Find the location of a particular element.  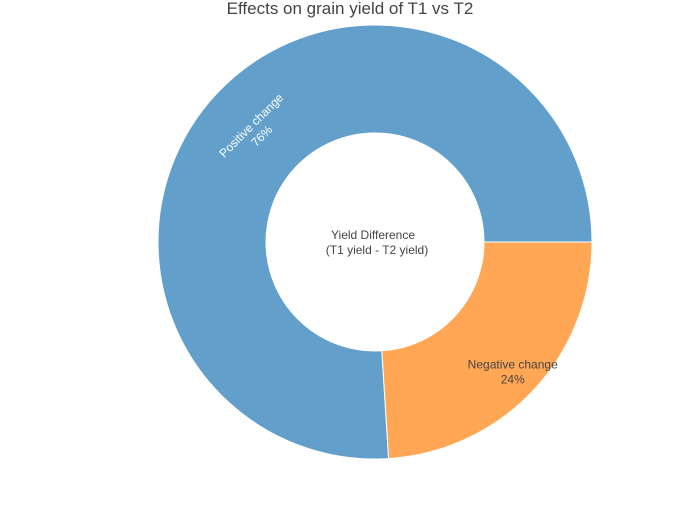

center-label-line-2: (T1 yield - T2 yield) is located at coordinates (377, 250).